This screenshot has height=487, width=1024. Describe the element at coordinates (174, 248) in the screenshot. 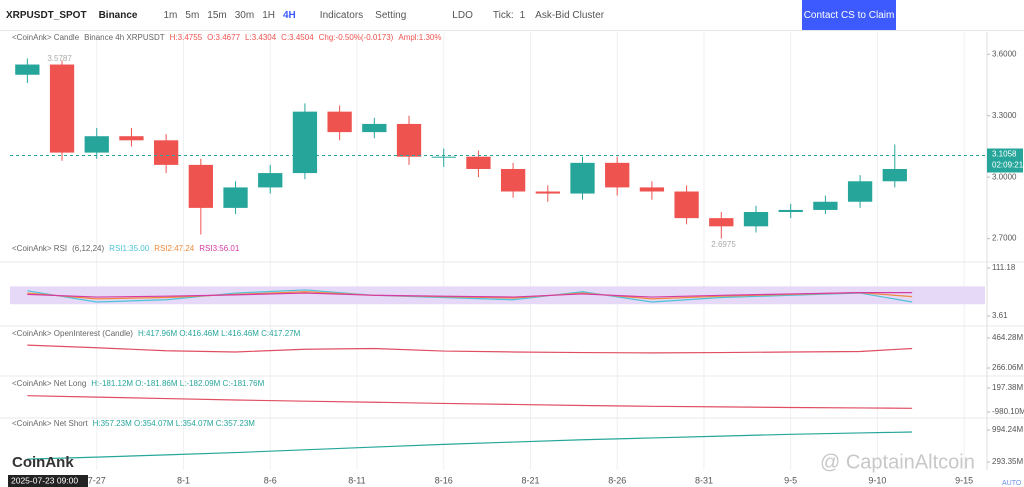

I see `legend-entry: RSI2:47.24` at that location.